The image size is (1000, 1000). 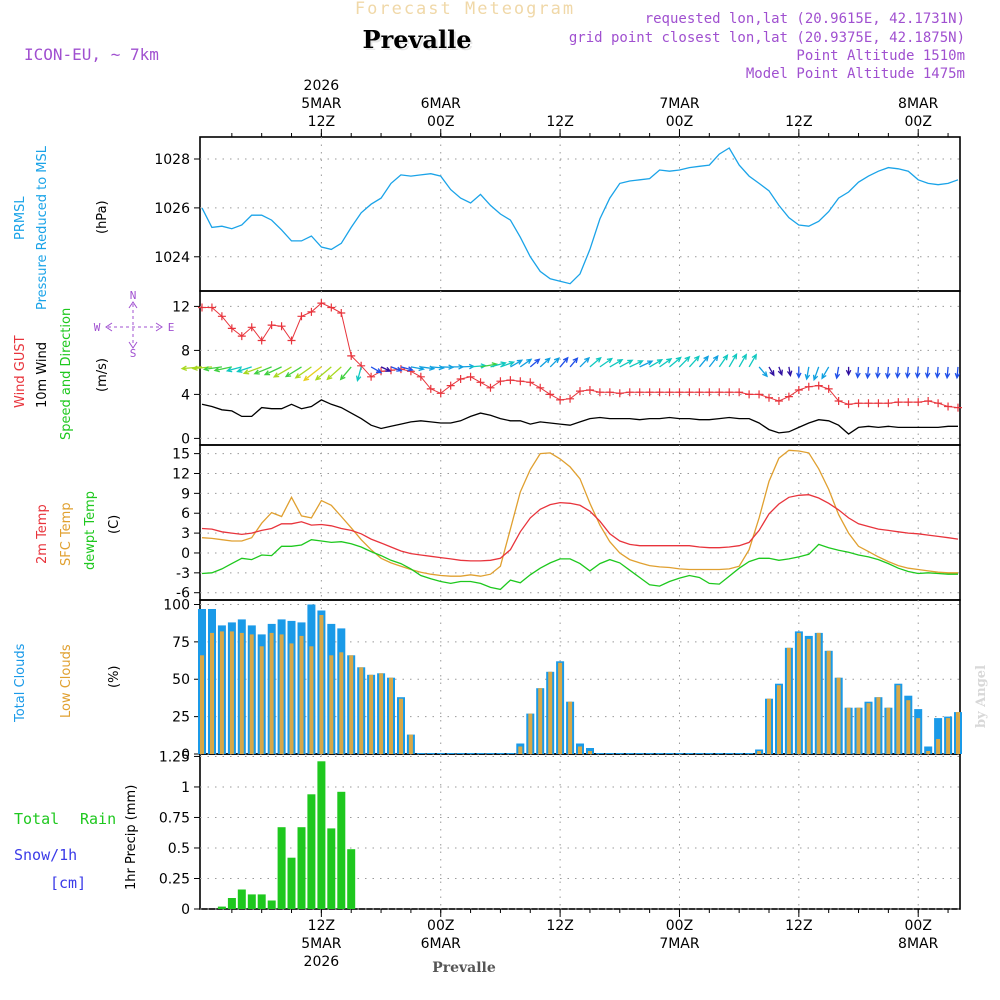 What do you see at coordinates (580, 216) in the screenshot?
I see `pressure-line` at bounding box center [580, 216].